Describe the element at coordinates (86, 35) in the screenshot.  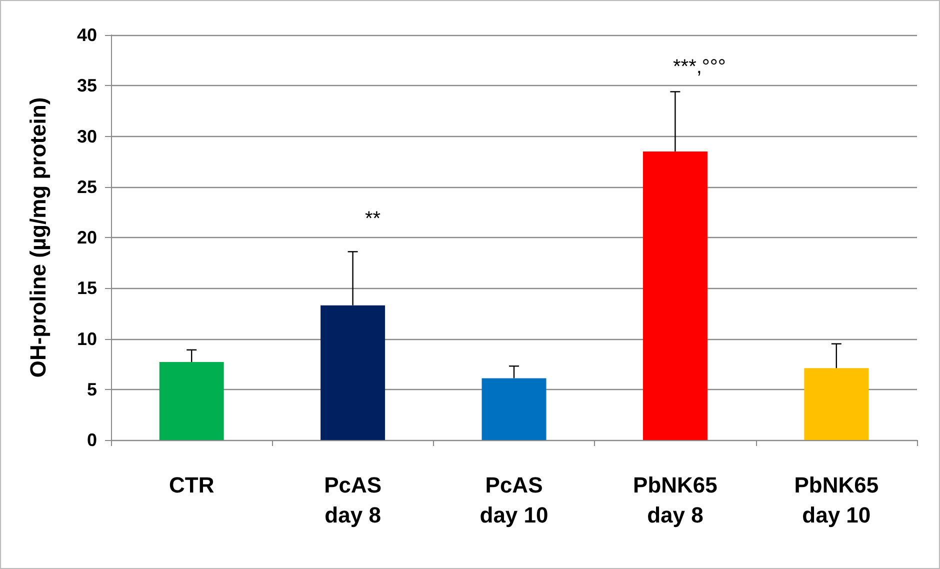
I see `y-tick-label: 40` at that location.